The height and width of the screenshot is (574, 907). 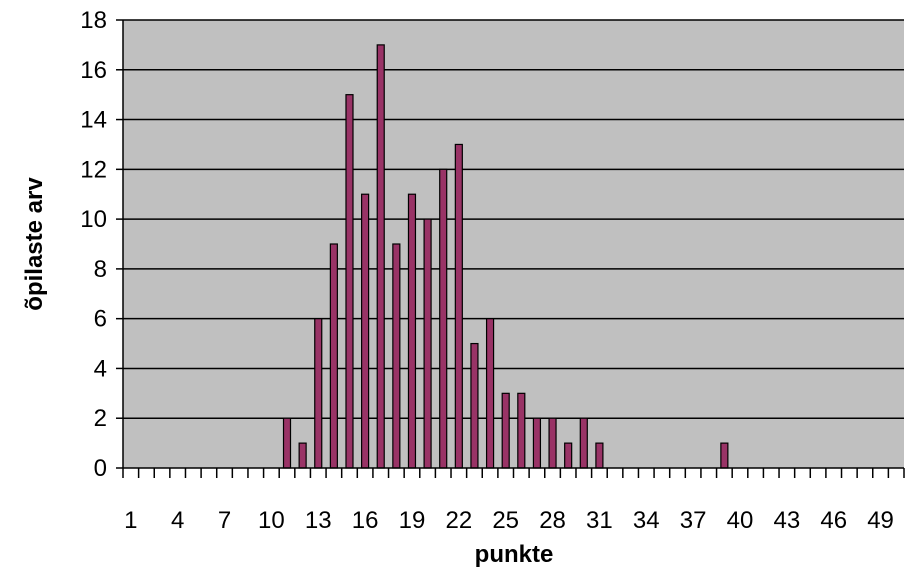 What do you see at coordinates (552, 520) in the screenshot?
I see `x-tick-label: 28` at bounding box center [552, 520].